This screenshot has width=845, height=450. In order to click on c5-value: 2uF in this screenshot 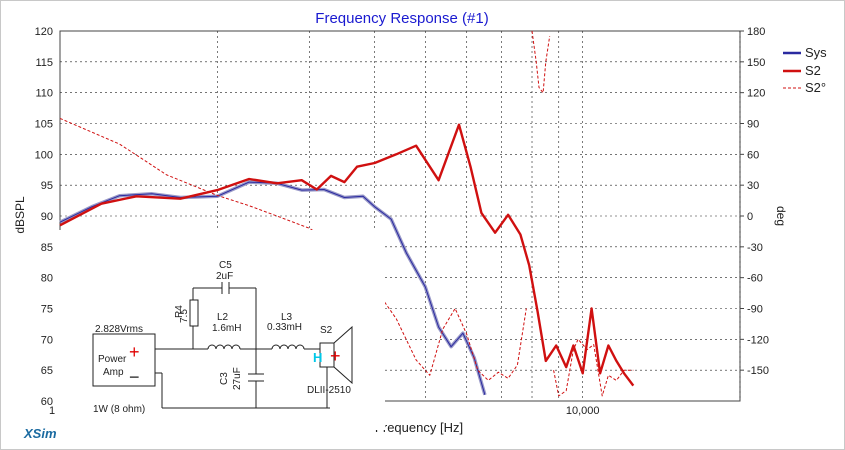, I will do `click(224, 276)`.